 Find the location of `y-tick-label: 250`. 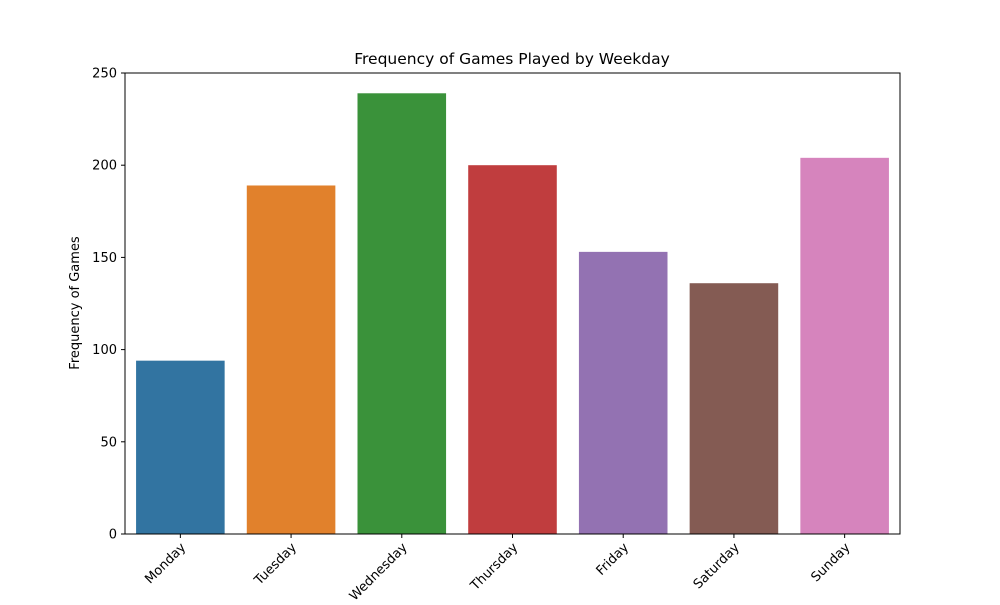

y-tick-label: 250 is located at coordinates (104, 74).